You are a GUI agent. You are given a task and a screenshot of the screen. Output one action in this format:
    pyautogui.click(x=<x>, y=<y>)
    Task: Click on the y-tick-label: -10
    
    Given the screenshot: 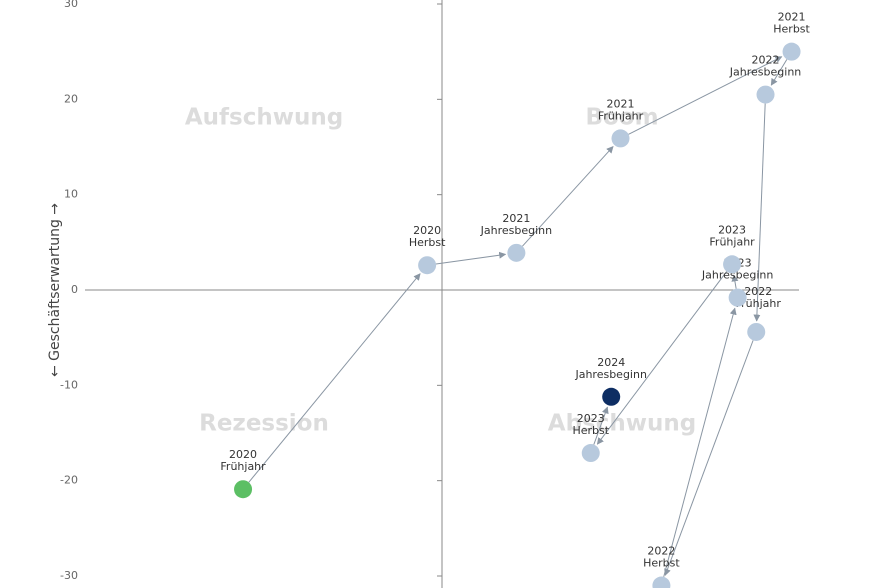 What is the action you would take?
    pyautogui.click(x=69, y=384)
    